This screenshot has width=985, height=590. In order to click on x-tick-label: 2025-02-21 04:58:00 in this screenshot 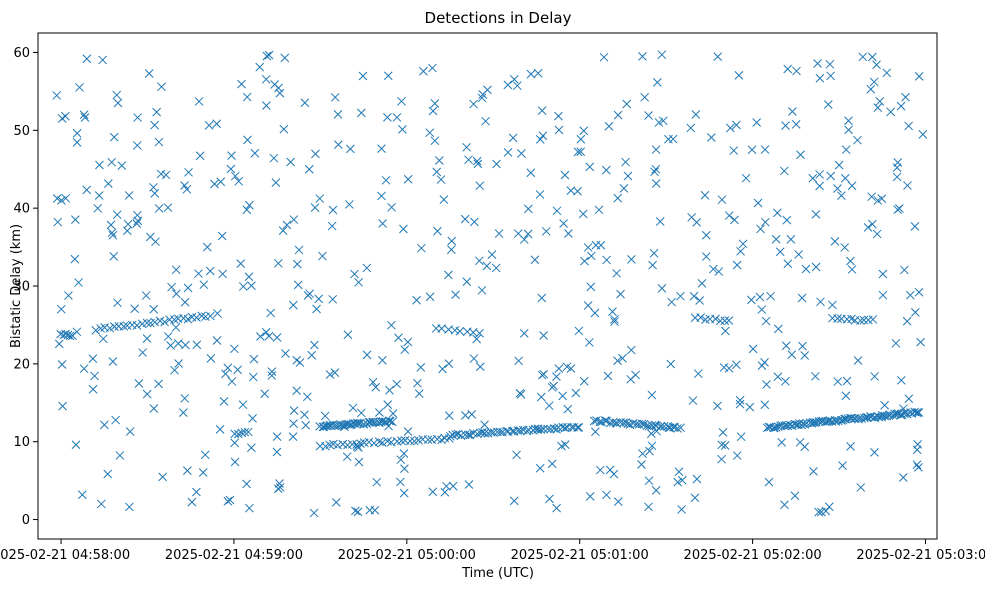, I will do `click(65, 555)`.